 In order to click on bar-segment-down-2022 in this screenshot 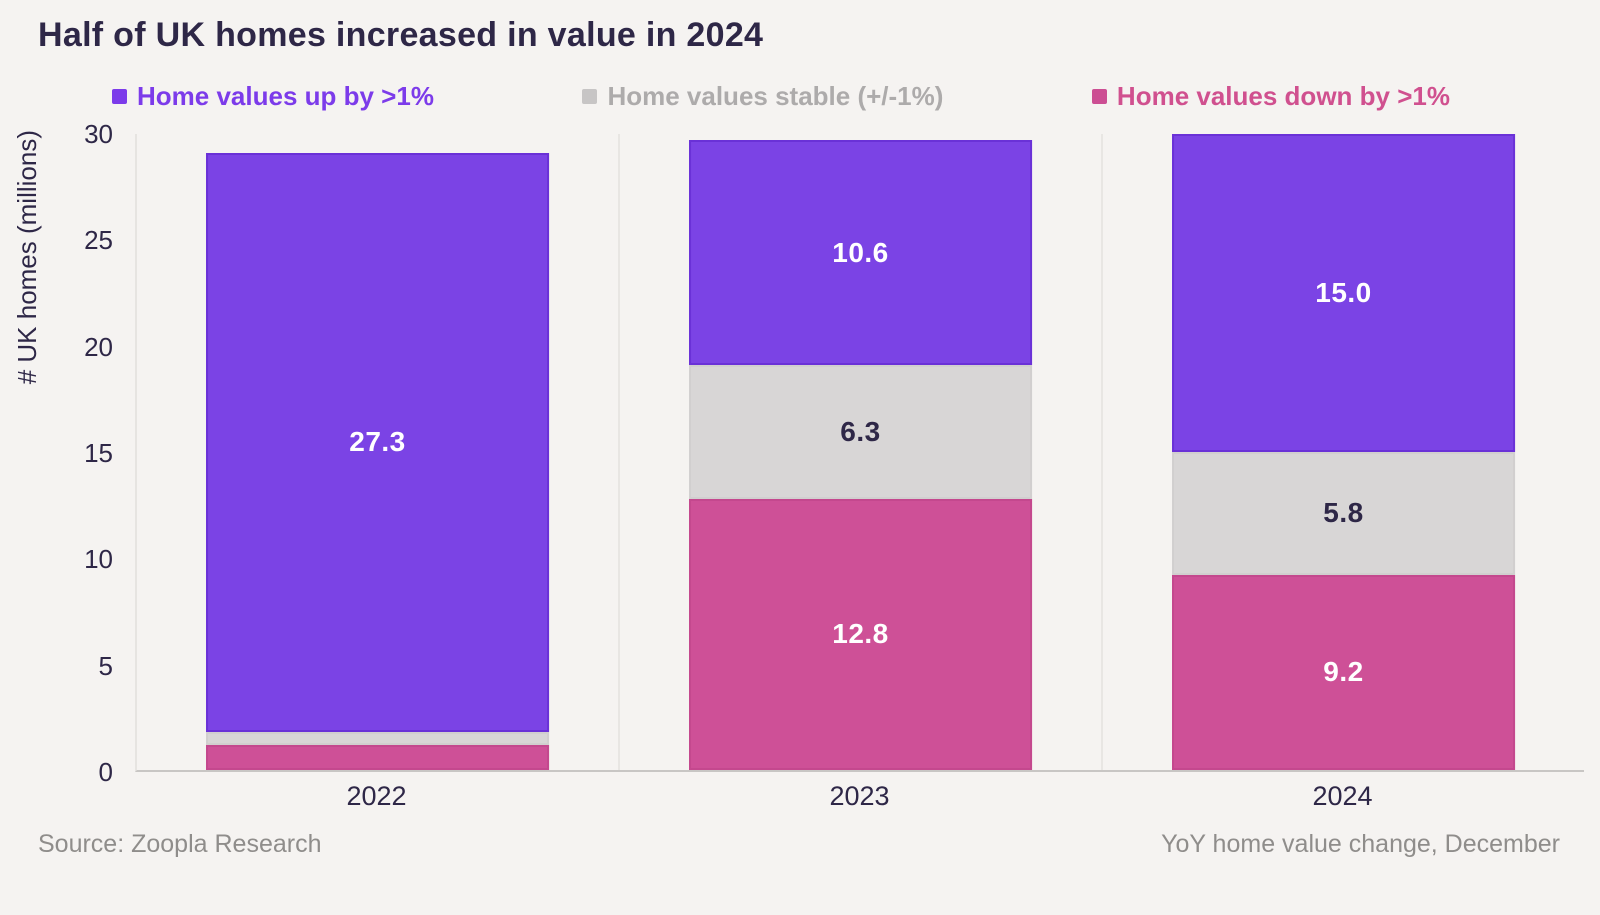, I will do `click(377, 757)`.